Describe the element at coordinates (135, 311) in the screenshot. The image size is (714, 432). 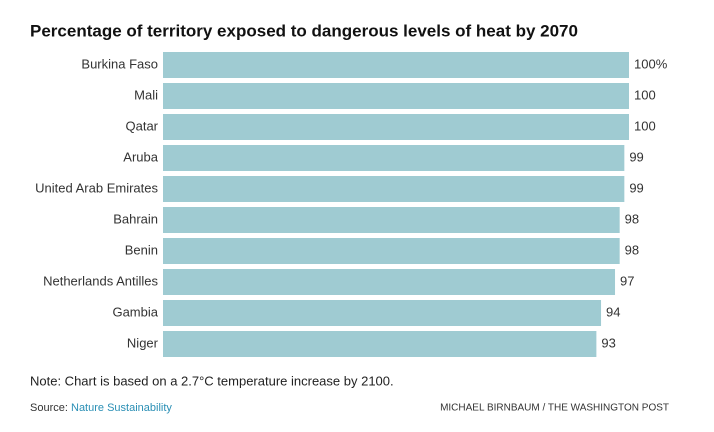
I see `category-label: Gambia` at that location.